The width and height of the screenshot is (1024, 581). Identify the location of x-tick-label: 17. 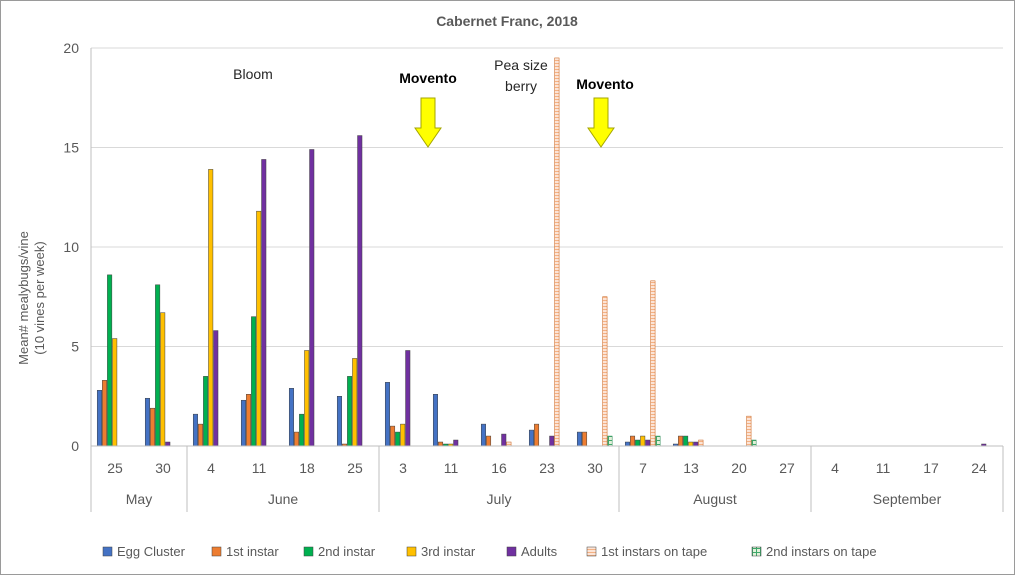
(931, 468).